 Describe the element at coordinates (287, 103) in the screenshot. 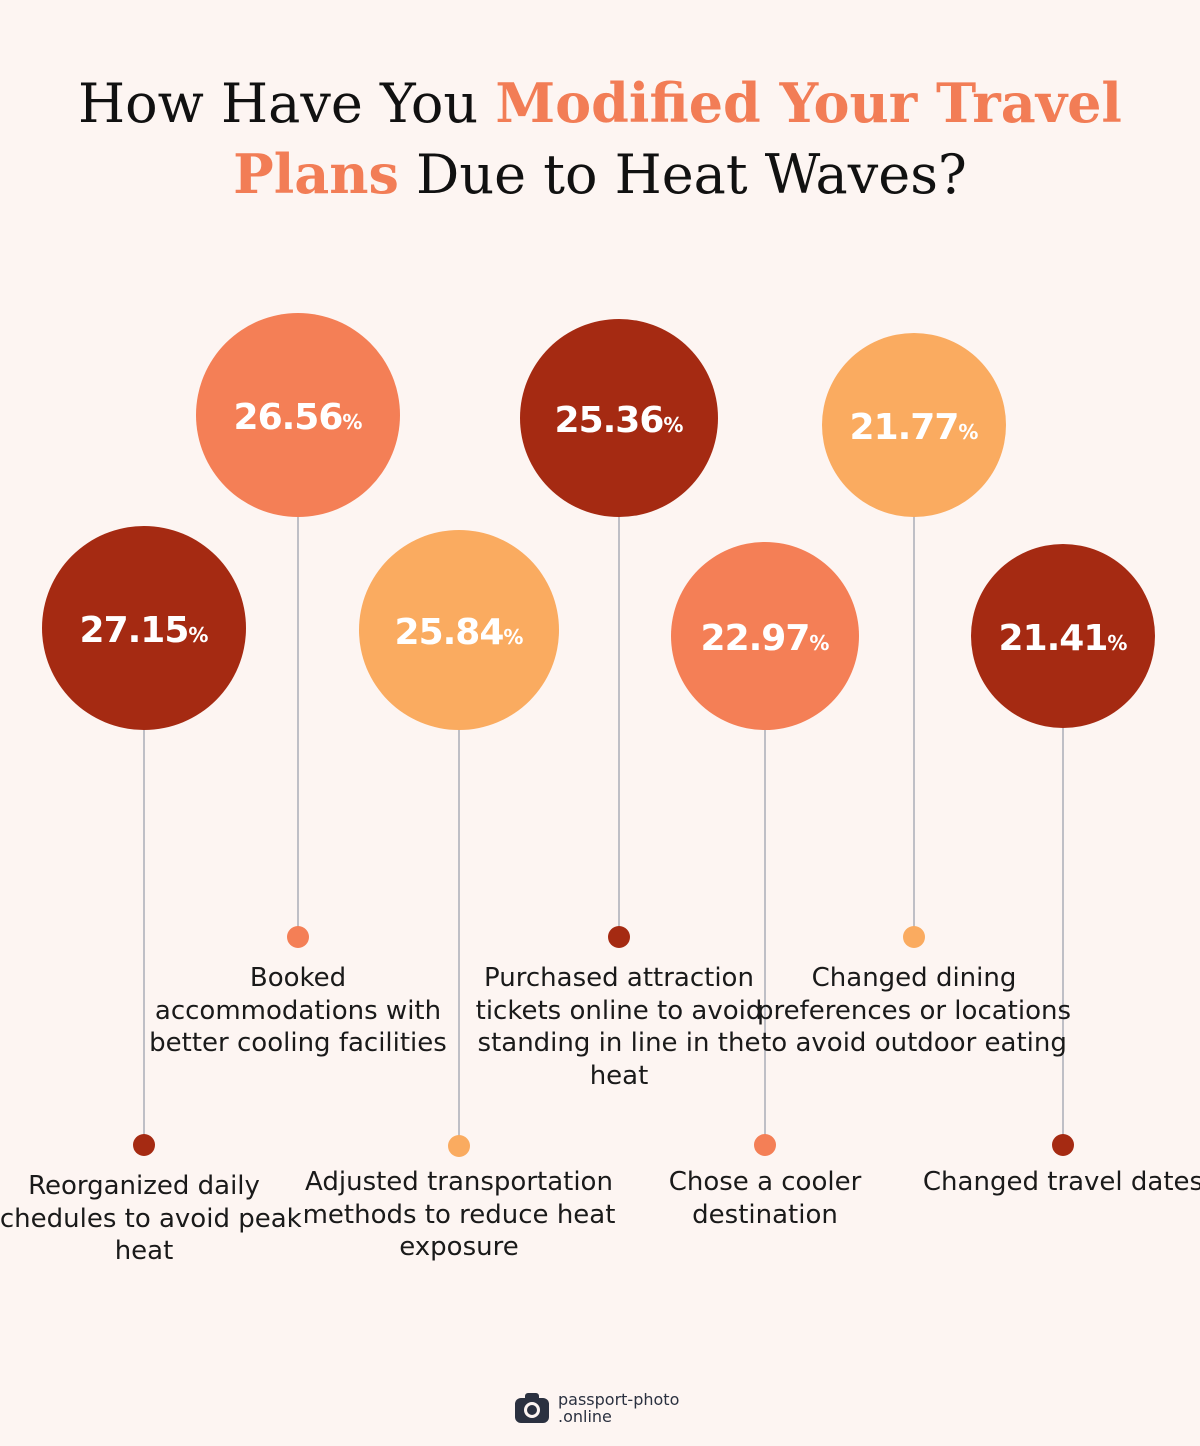

I see `title-part-1: How Have You` at that location.